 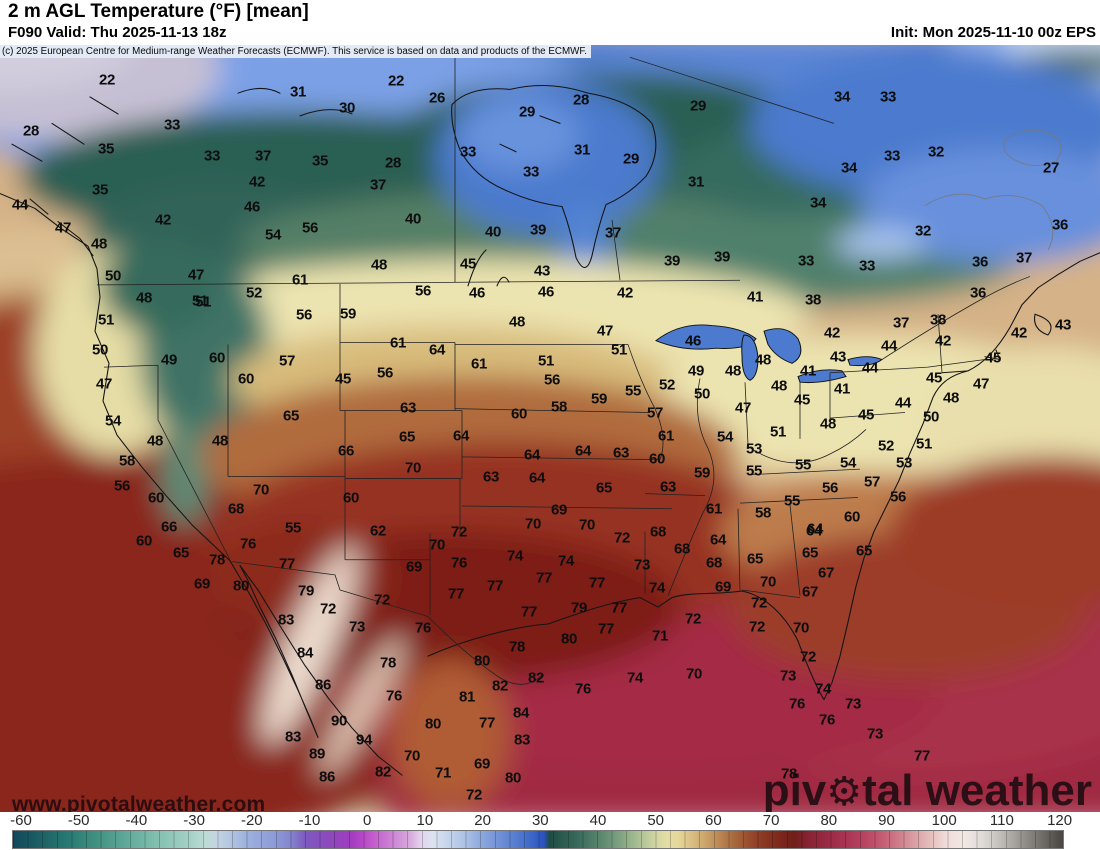 What do you see at coordinates (367, 820) in the screenshot?
I see `color-scale-tick-label: 0` at bounding box center [367, 820].